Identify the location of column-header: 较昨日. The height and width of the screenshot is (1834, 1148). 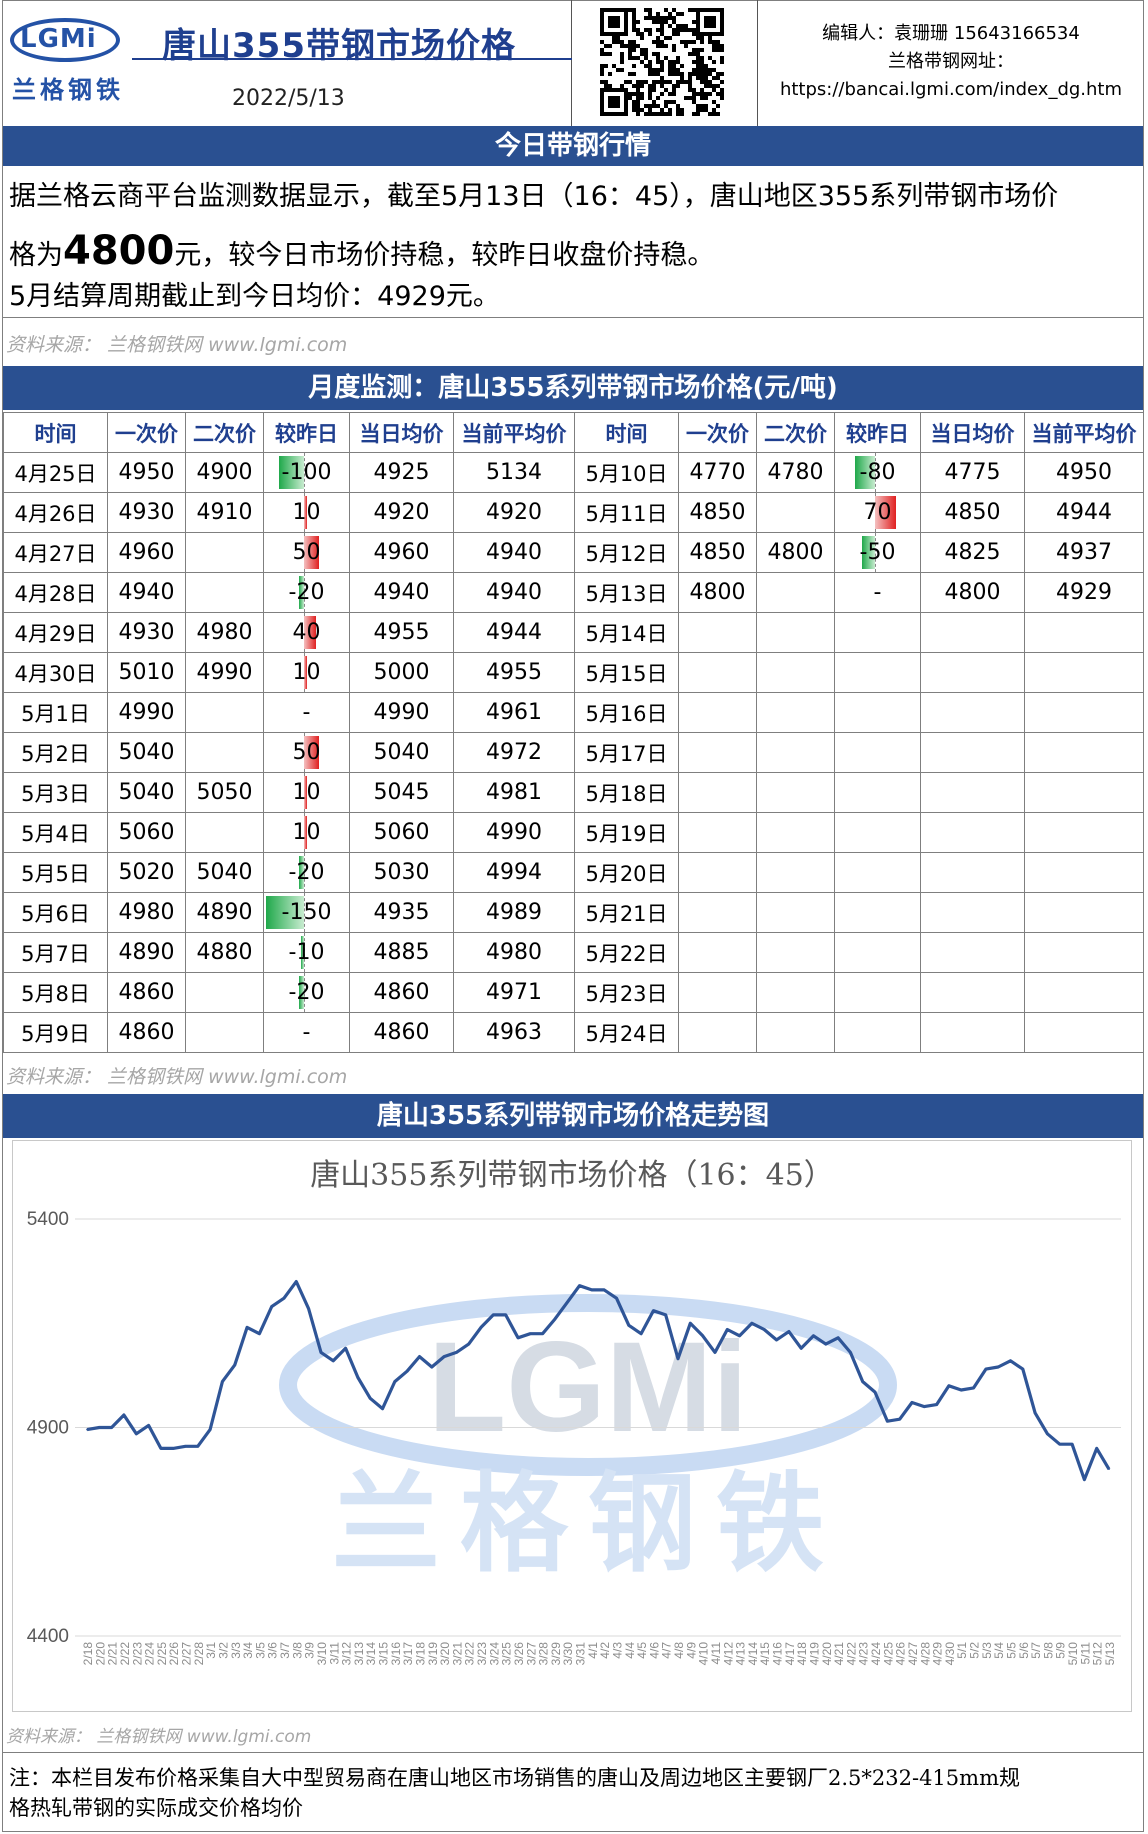
(306, 432).